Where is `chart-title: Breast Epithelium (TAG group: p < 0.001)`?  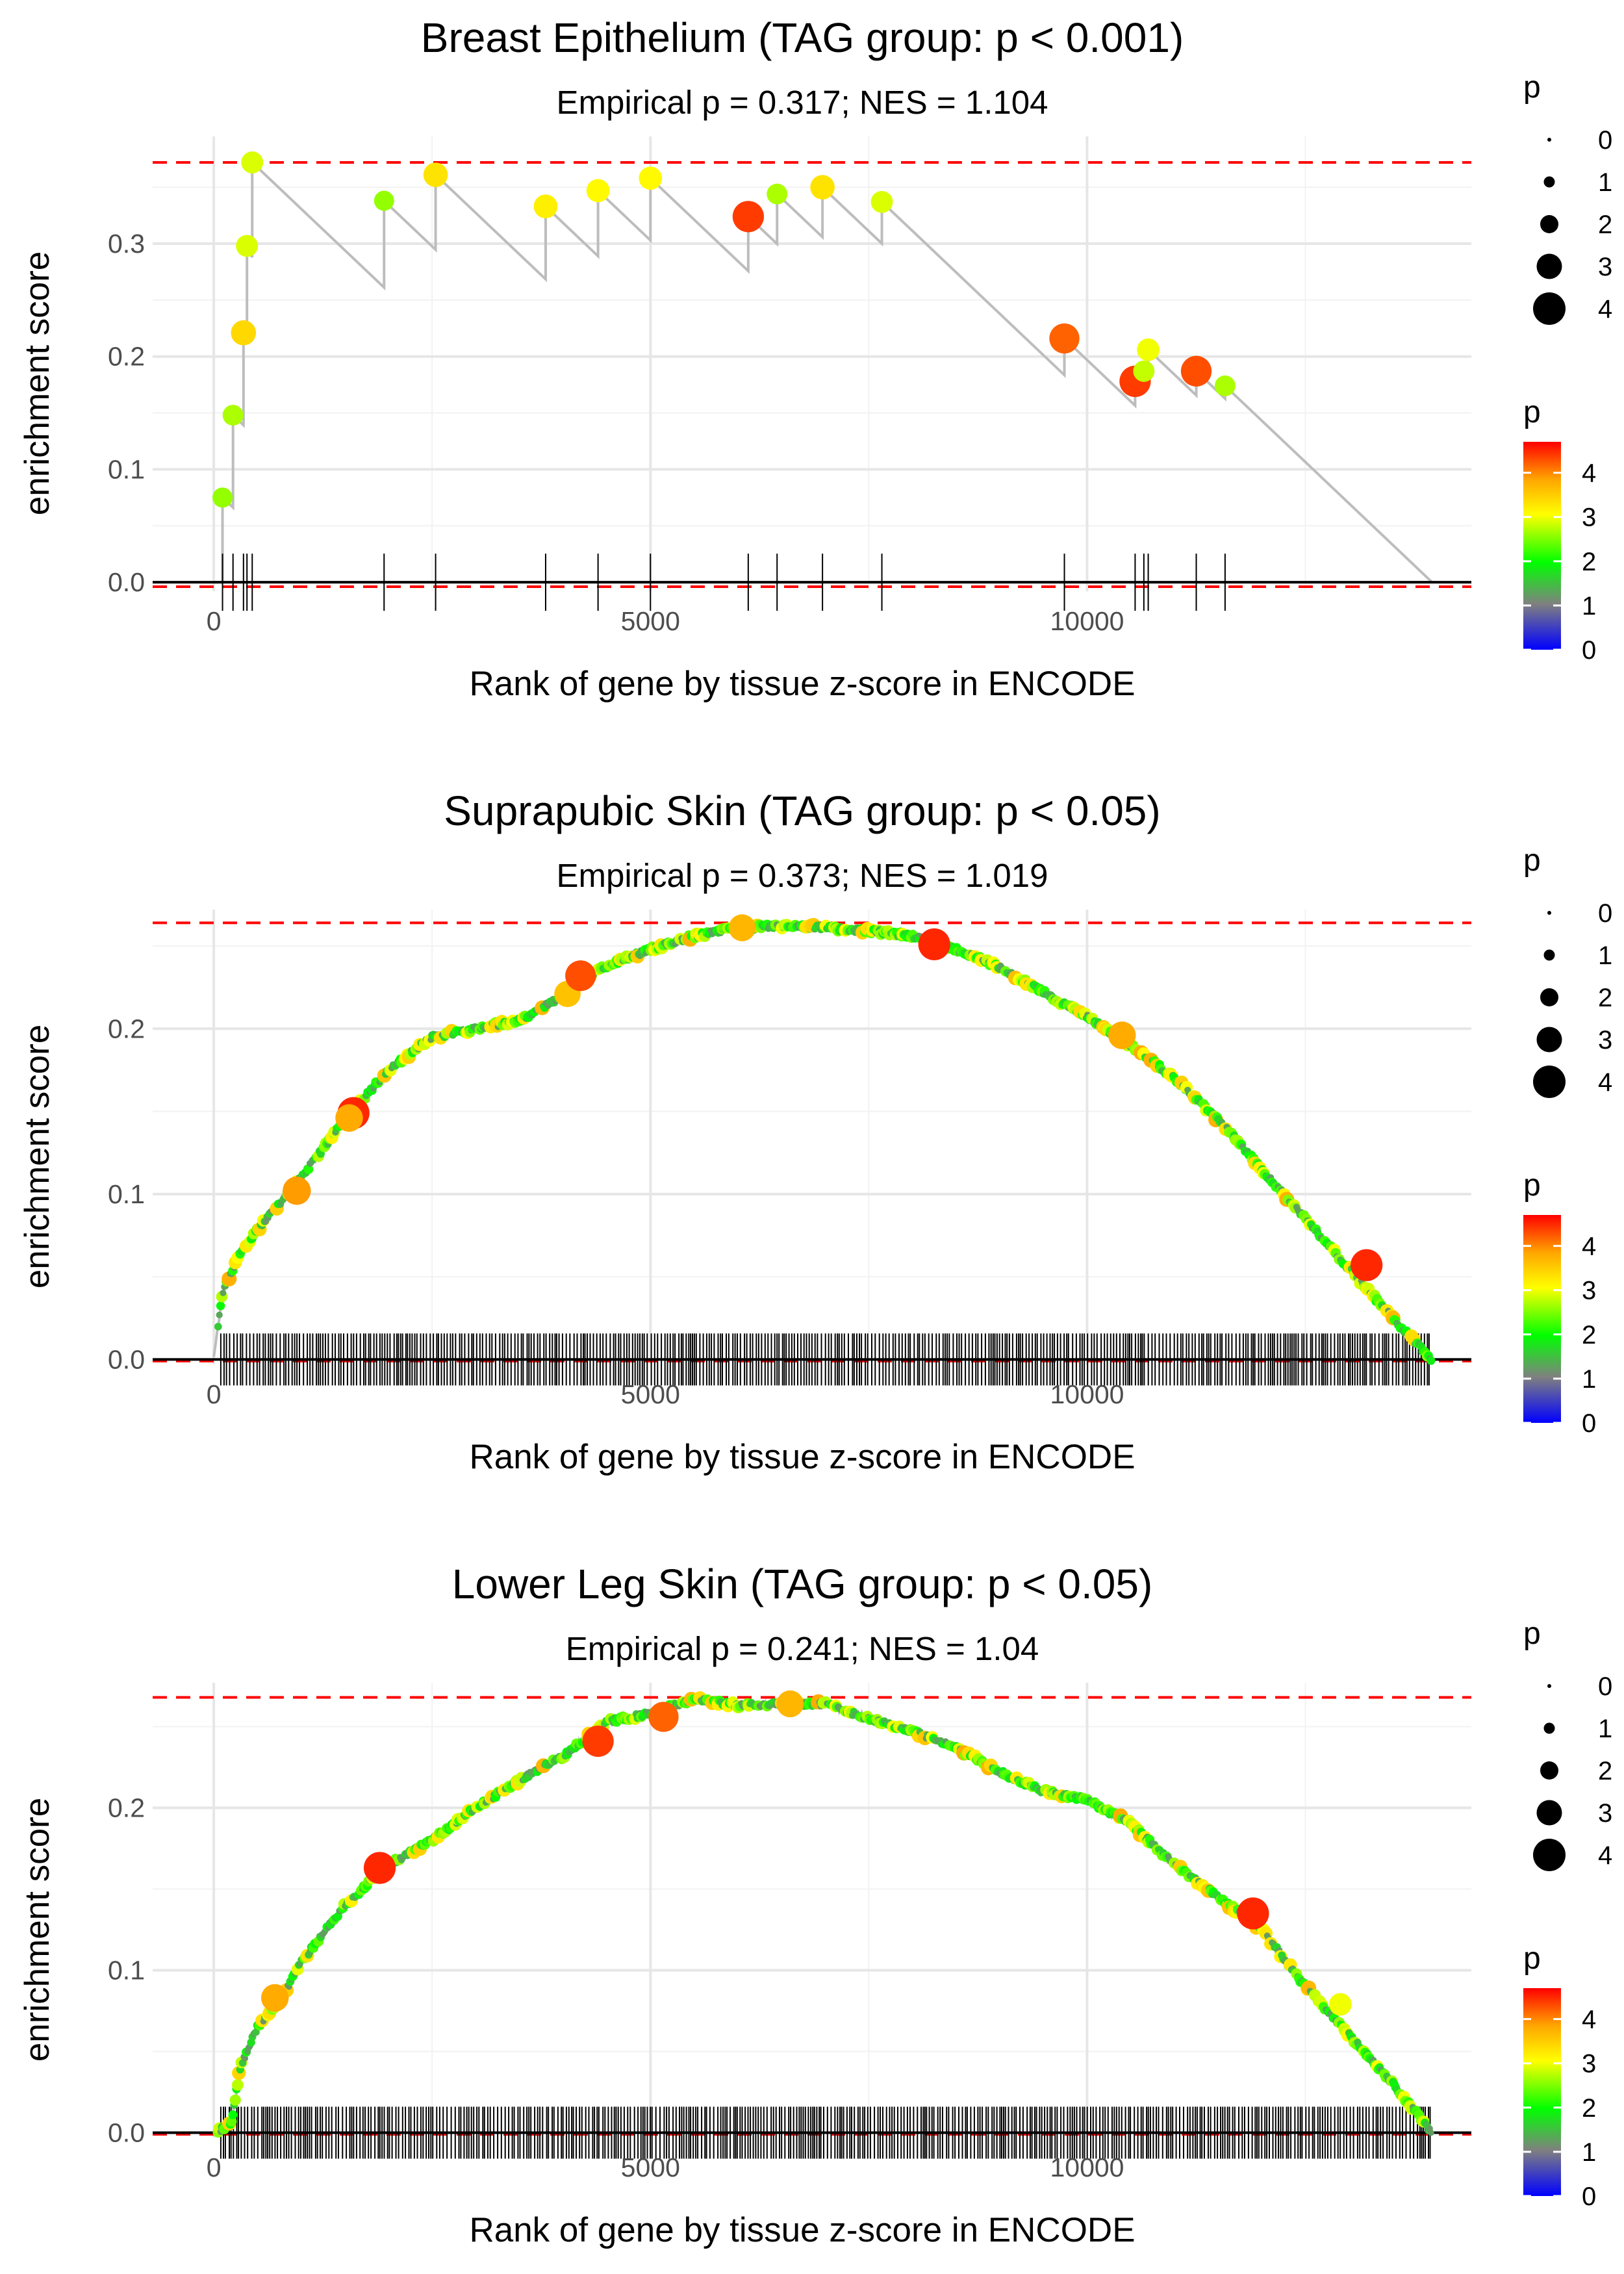 chart-title: Breast Epithelium (TAG group: p < 0.001) is located at coordinates (802, 37).